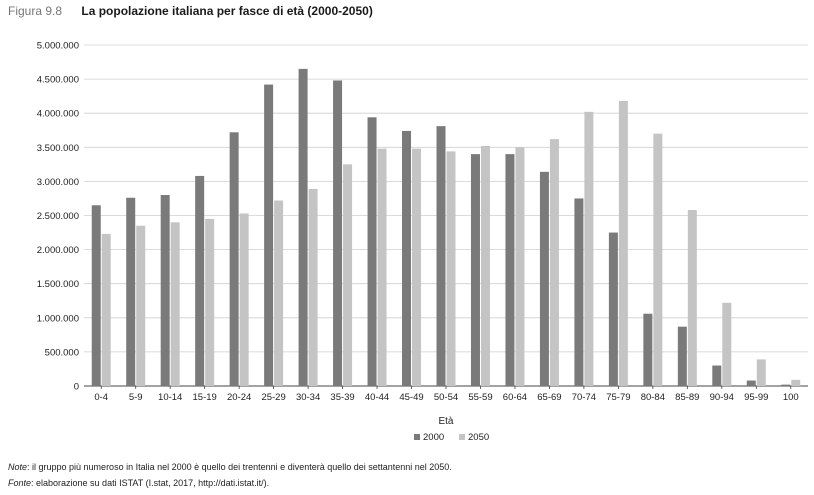 Image resolution: width=814 pixels, height=495 pixels. Describe the element at coordinates (342, 397) in the screenshot. I see `x-tick-label: 35-39` at that location.